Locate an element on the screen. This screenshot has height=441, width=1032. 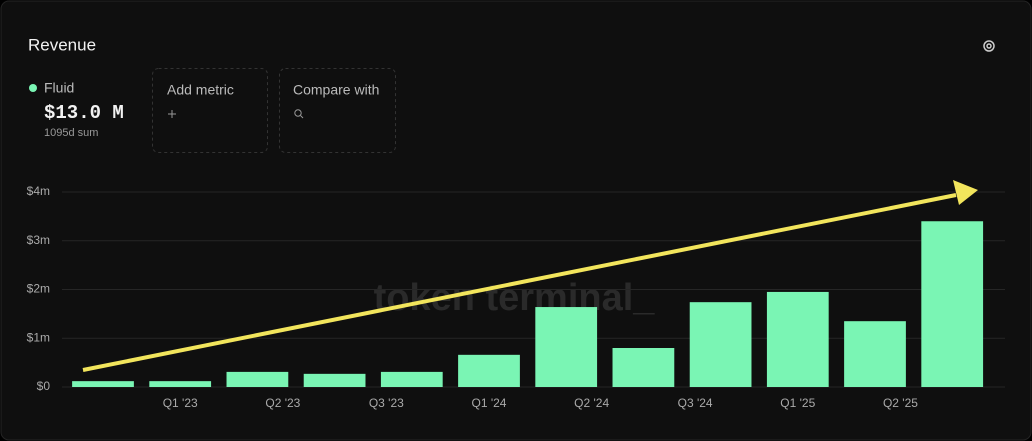
y-tick-label: $1m is located at coordinates (38, 337).